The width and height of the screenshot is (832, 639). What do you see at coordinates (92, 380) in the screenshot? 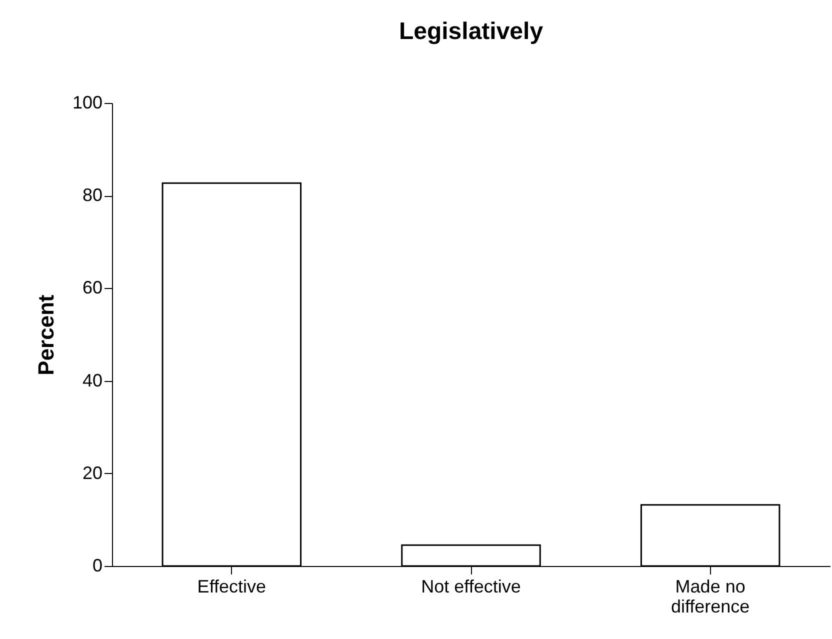
I see `y-tick-label: 40` at bounding box center [92, 380].